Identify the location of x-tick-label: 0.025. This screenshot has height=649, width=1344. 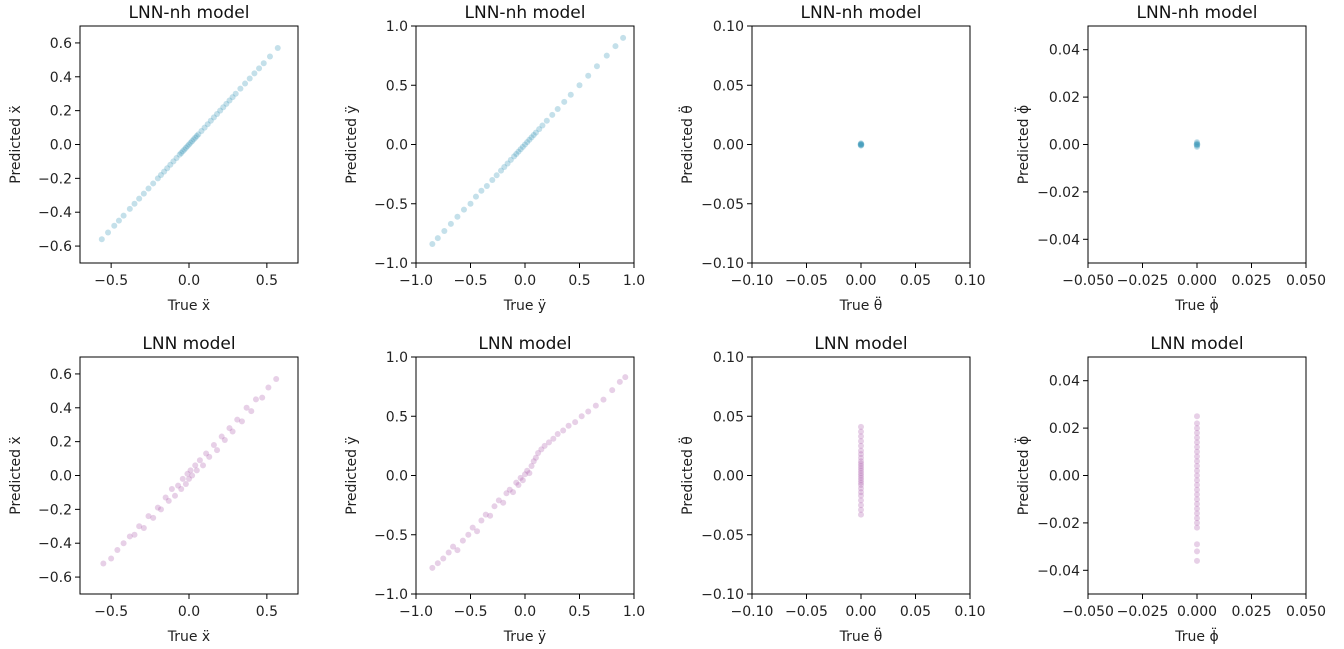
(1251, 612).